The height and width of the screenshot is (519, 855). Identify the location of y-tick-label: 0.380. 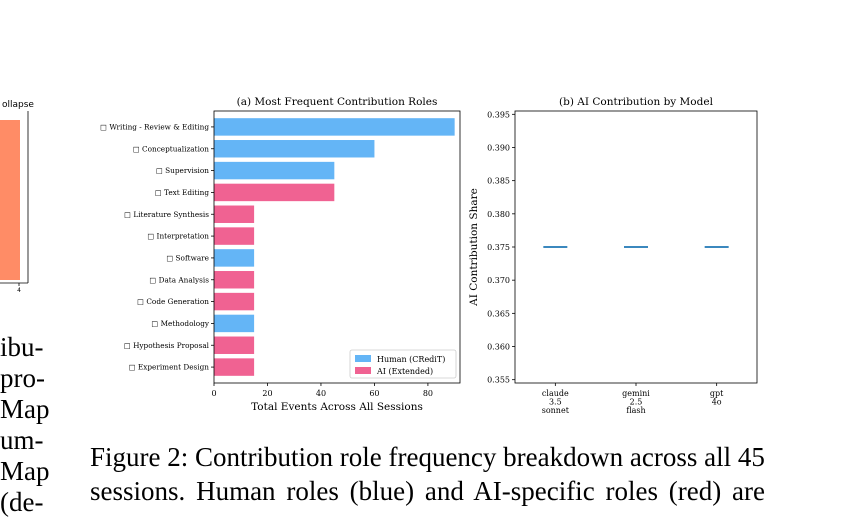
(498, 214).